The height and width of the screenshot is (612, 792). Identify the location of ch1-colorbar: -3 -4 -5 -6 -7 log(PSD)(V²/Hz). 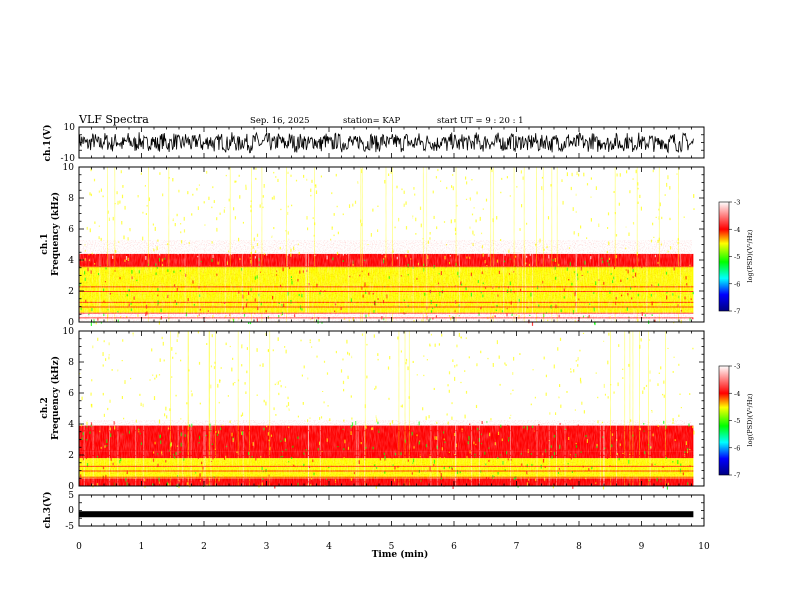
(736, 257).